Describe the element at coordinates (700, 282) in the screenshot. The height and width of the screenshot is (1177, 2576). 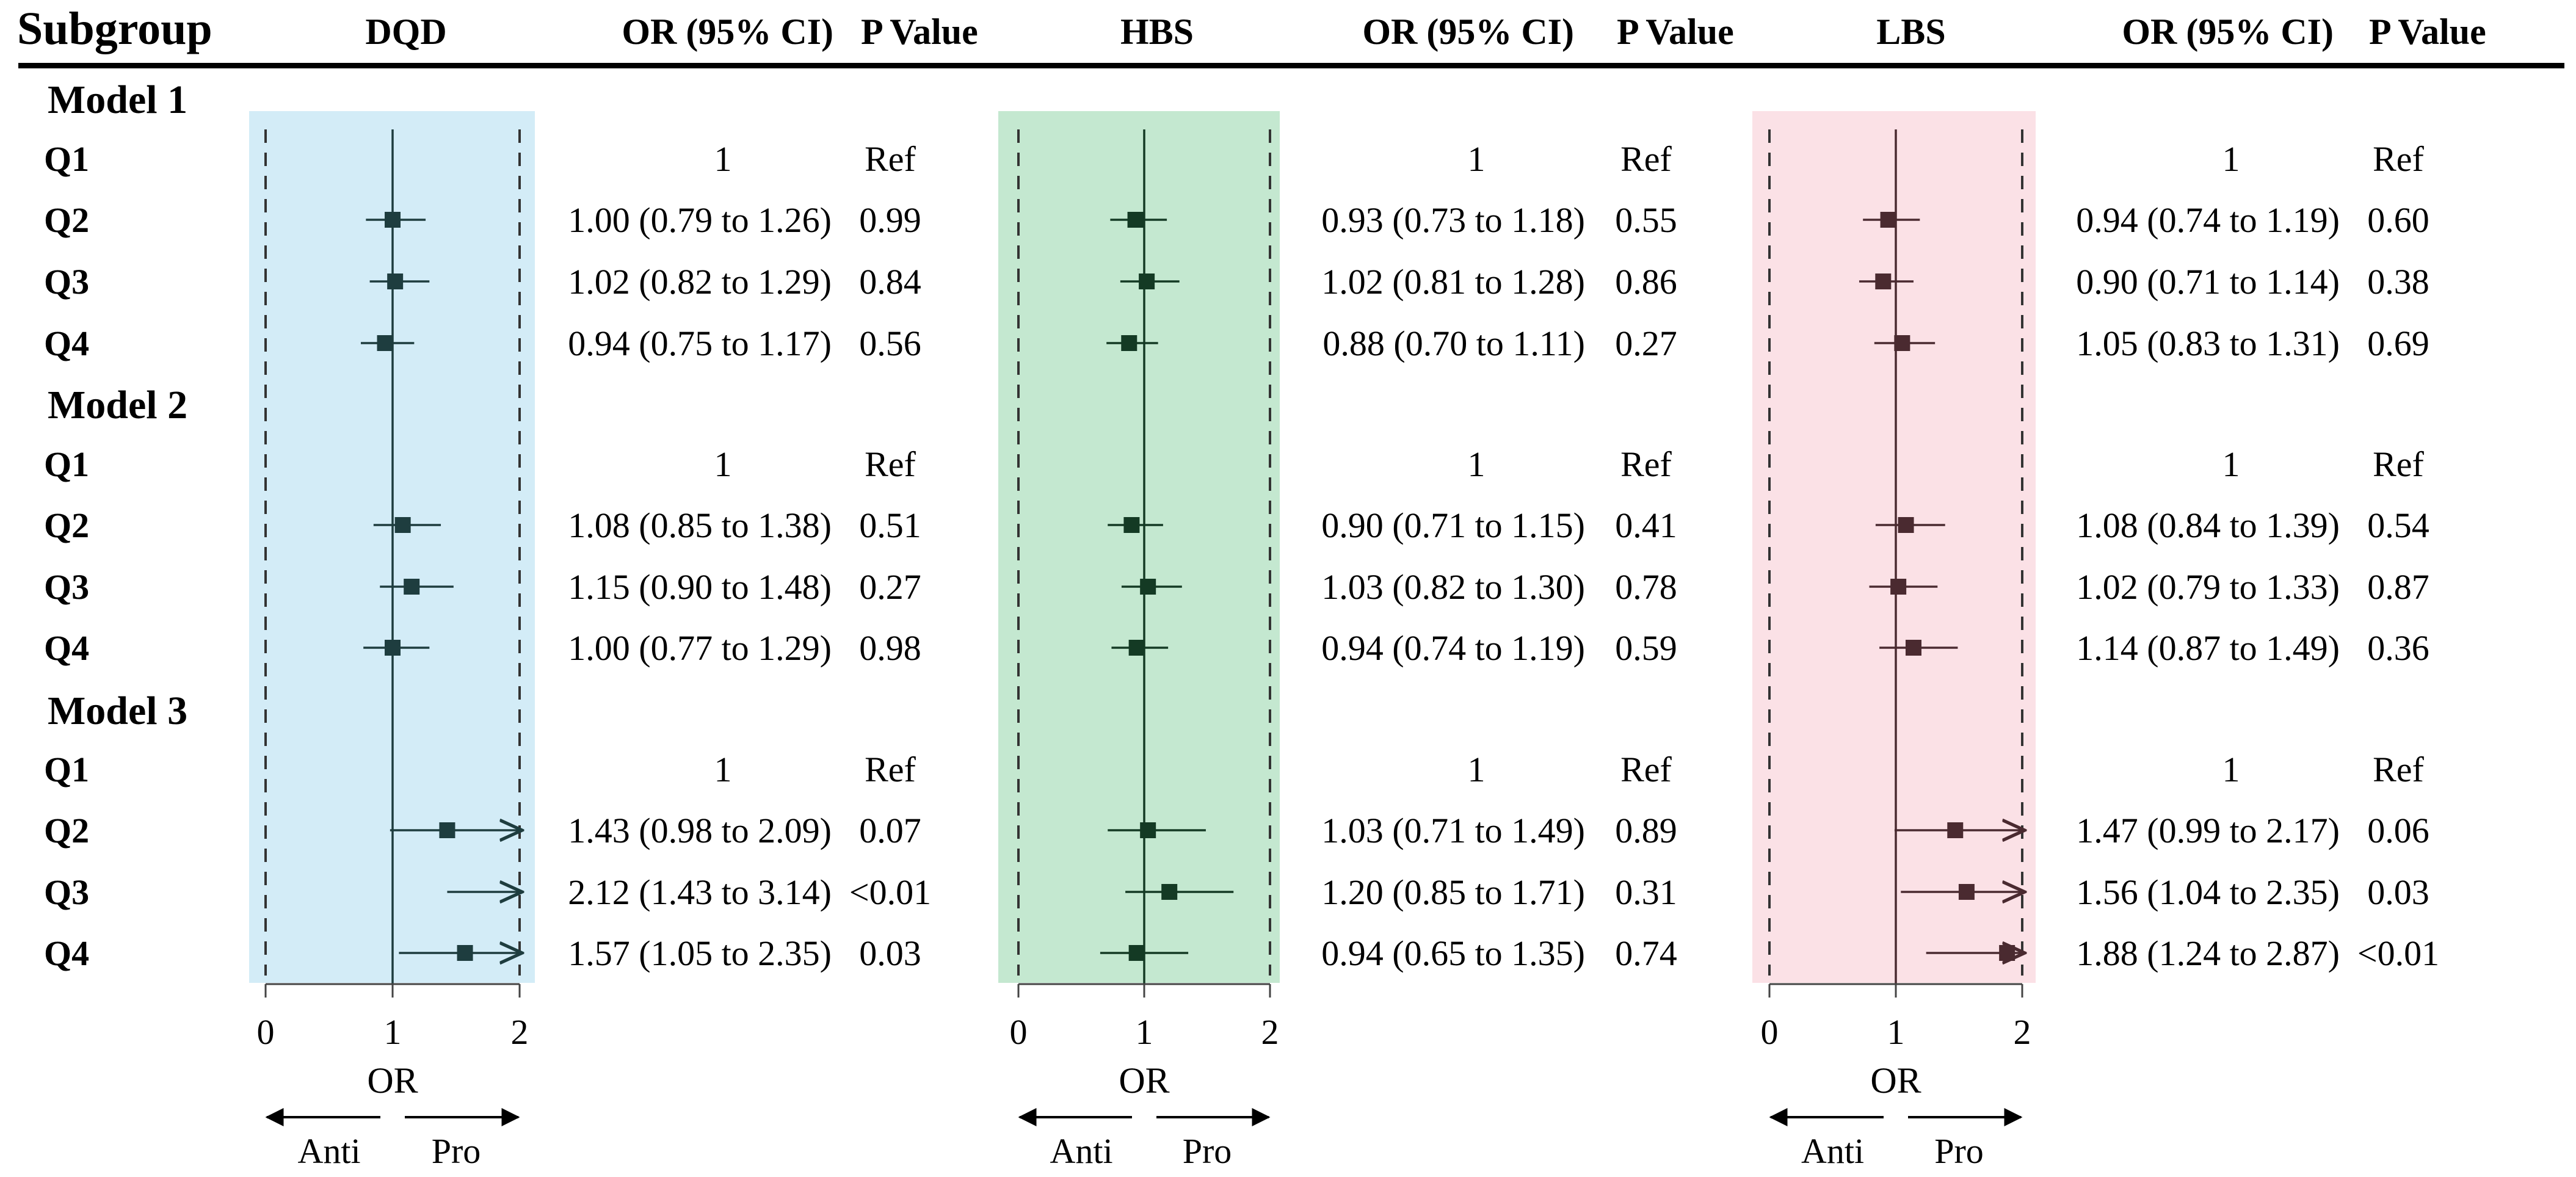
I see `dqd-or-value: 1.02 (0.82 to 1.29)` at that location.